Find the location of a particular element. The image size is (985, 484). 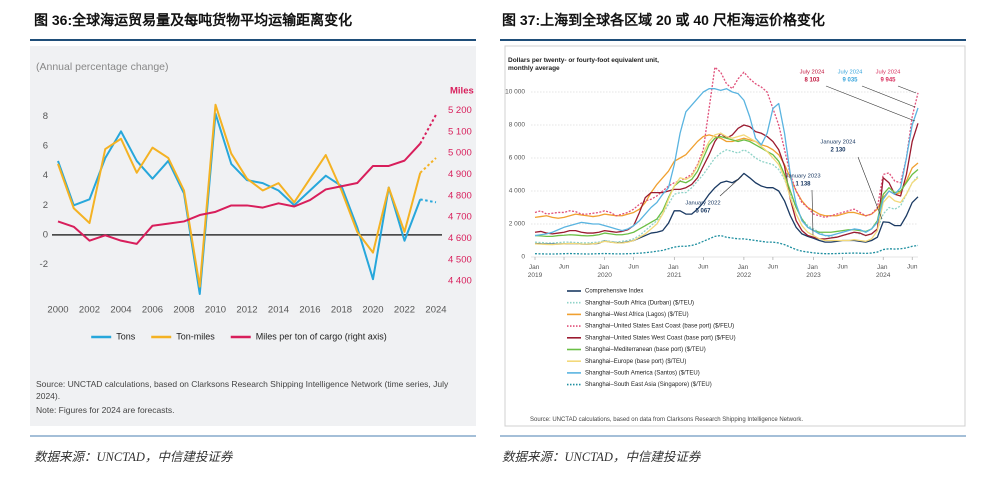

x-tick-label: 2014 is located at coordinates (278, 310).